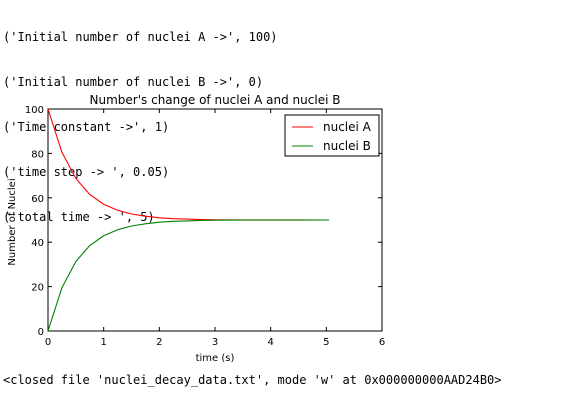 This screenshot has width=572, height=401. What do you see at coordinates (159, 342) in the screenshot?
I see `x-tick-label: 2` at bounding box center [159, 342].